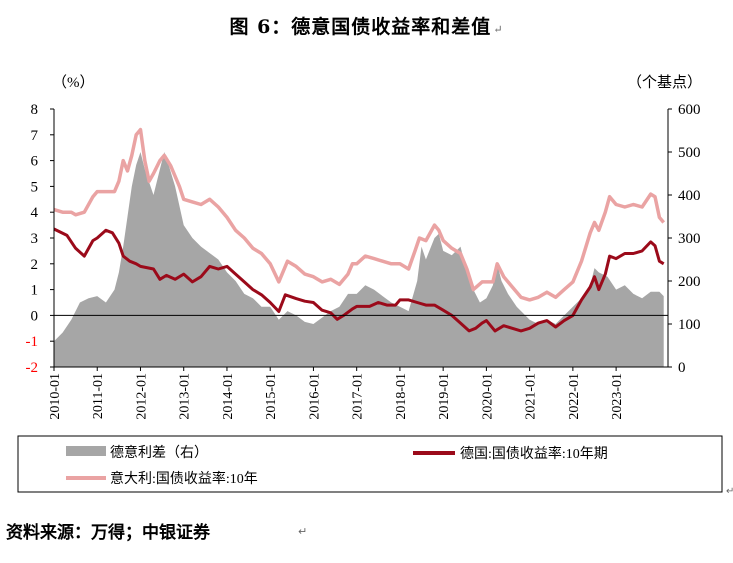 This screenshot has width=733, height=563. Describe the element at coordinates (141, 396) in the screenshot. I see `x-tick-label: 2012-01` at that location.